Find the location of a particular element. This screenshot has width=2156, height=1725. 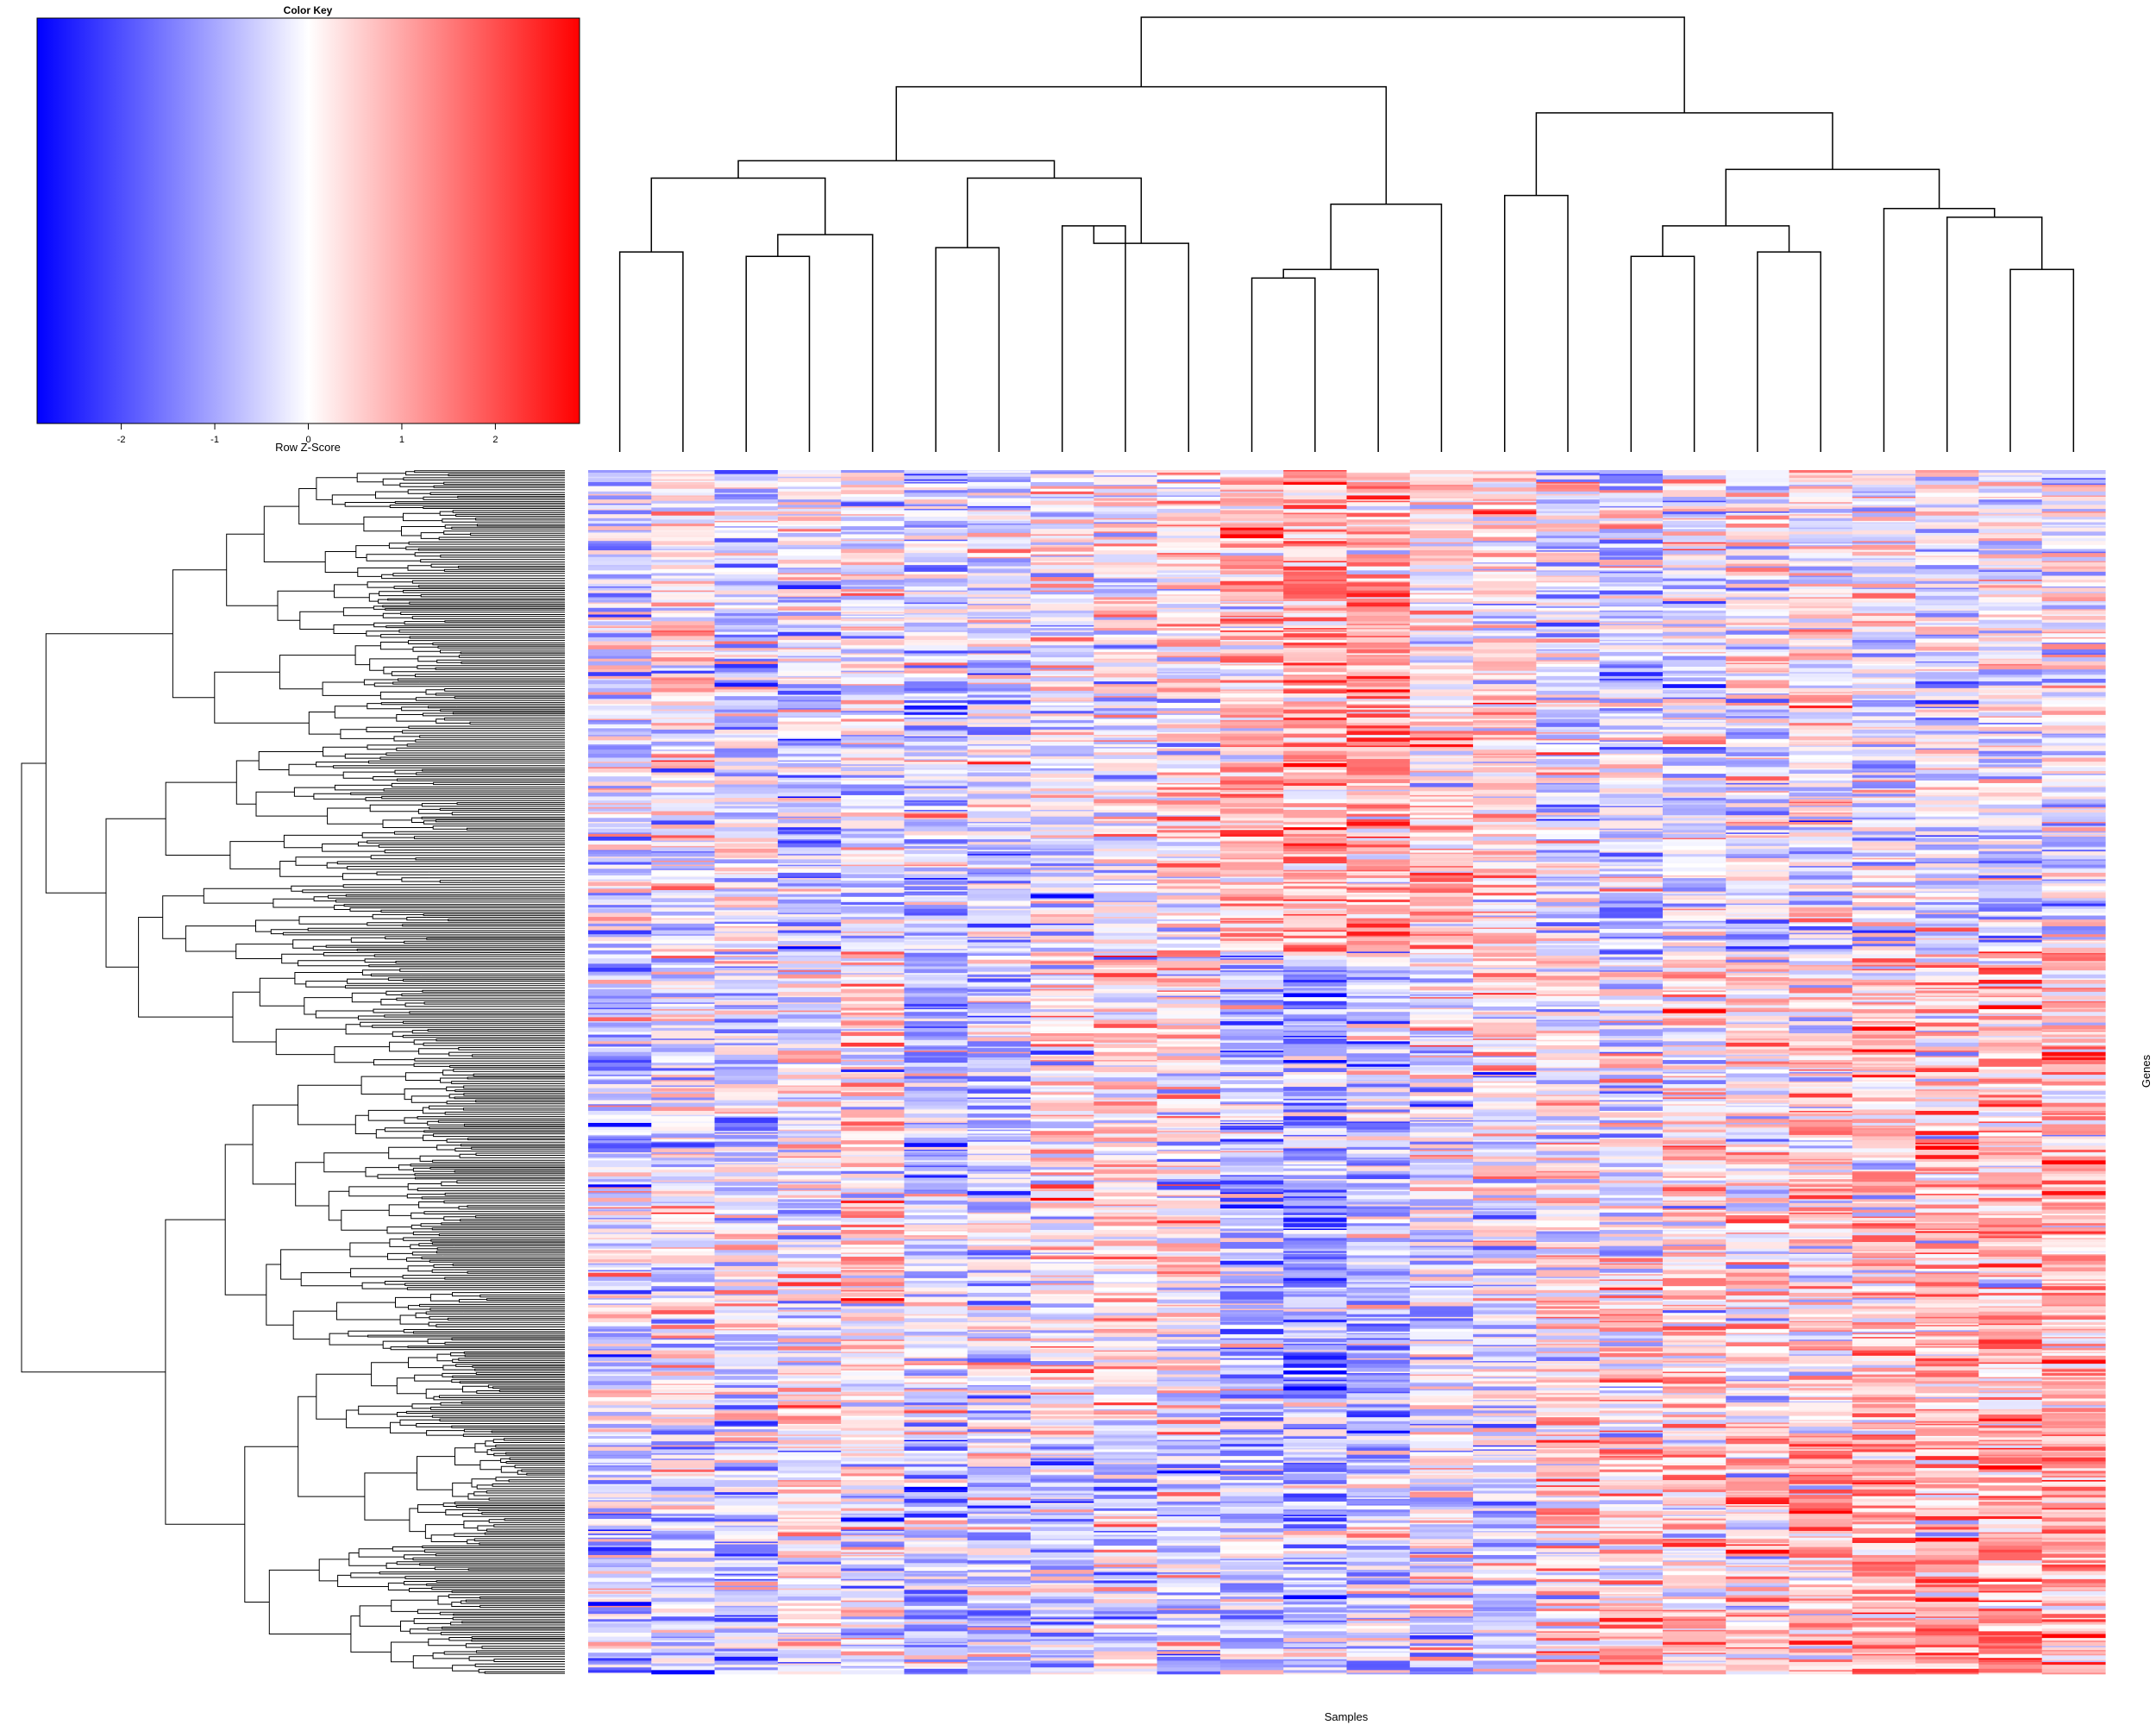

color-key-title: Color Key is located at coordinates (308, 10).